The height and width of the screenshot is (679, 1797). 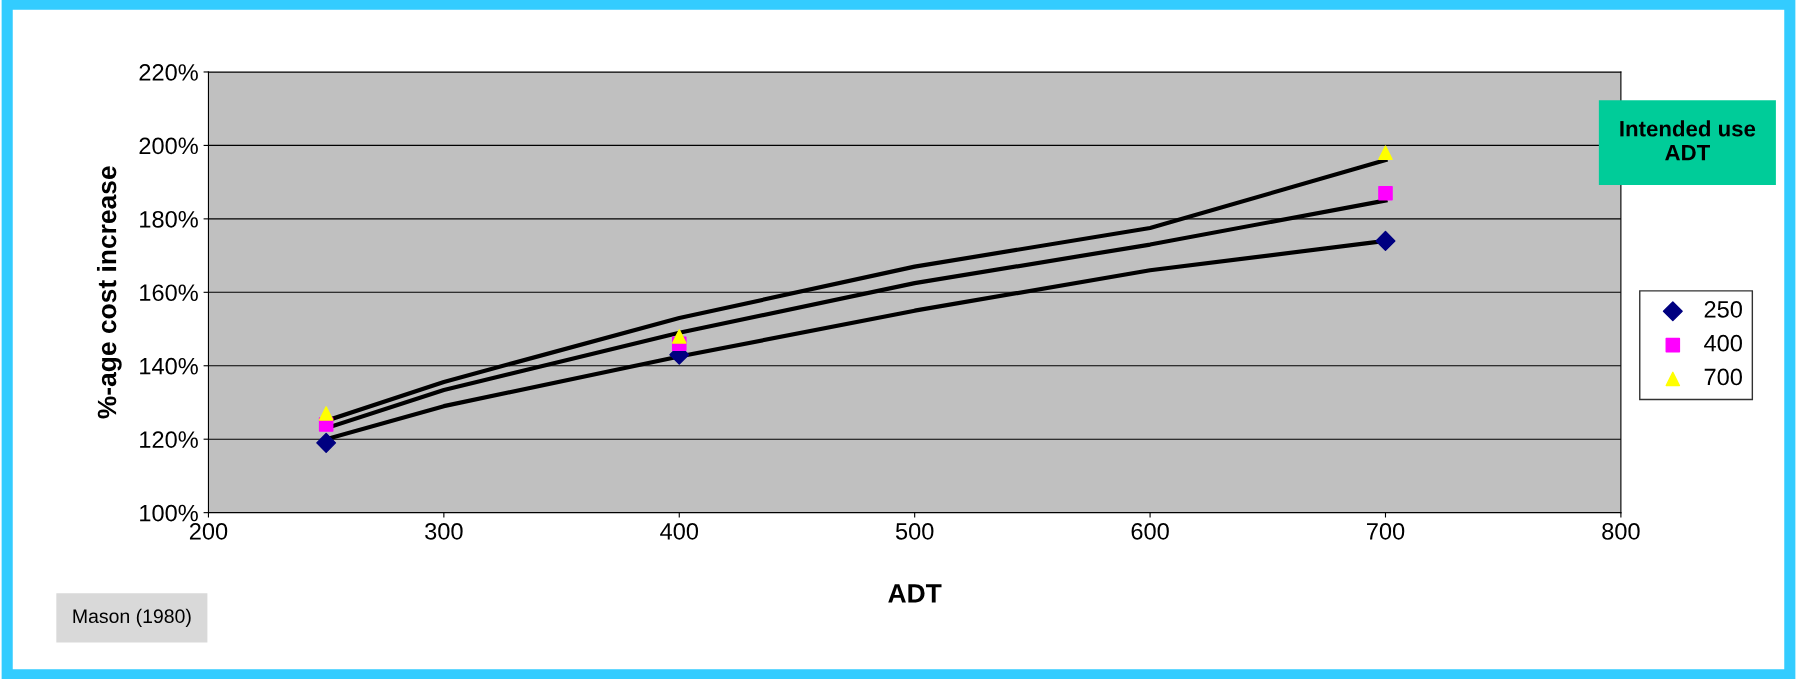 I want to click on legend-label: 700, so click(x=1723, y=377).